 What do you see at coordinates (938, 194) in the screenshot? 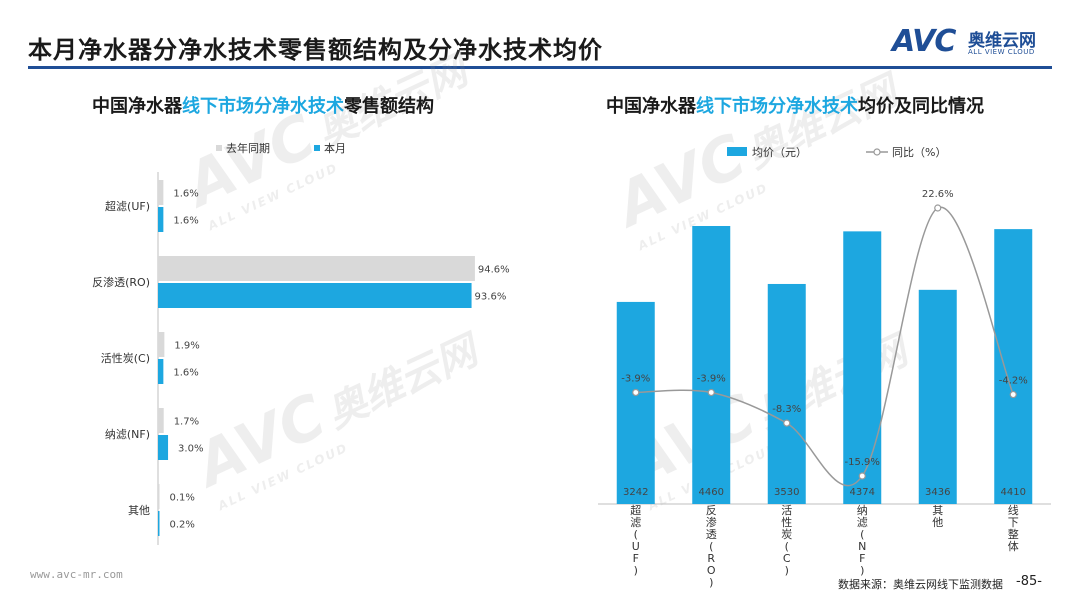
I see `data-label-yoy: 22.6%` at bounding box center [938, 194].